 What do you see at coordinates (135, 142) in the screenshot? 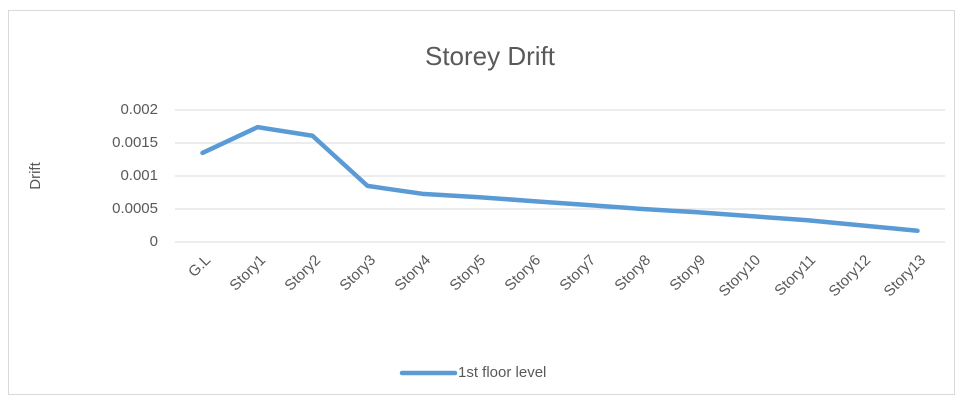
I see `y-tick-label: 0.0015` at bounding box center [135, 142].